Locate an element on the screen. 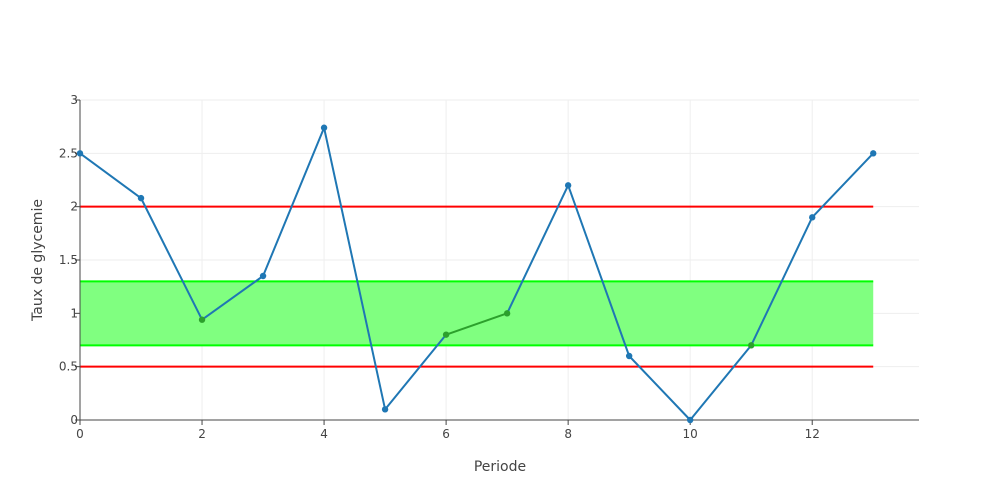 The height and width of the screenshot is (504, 1000). y-axis-title: Taux de glycemie is located at coordinates (38, 260).